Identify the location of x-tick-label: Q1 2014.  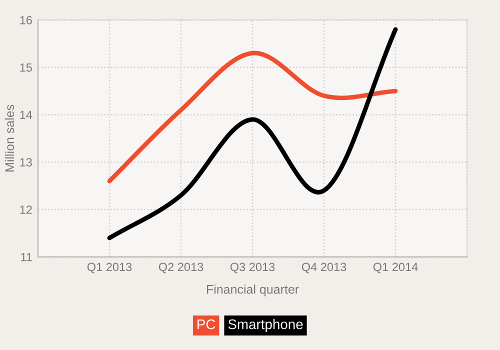
(395, 268).